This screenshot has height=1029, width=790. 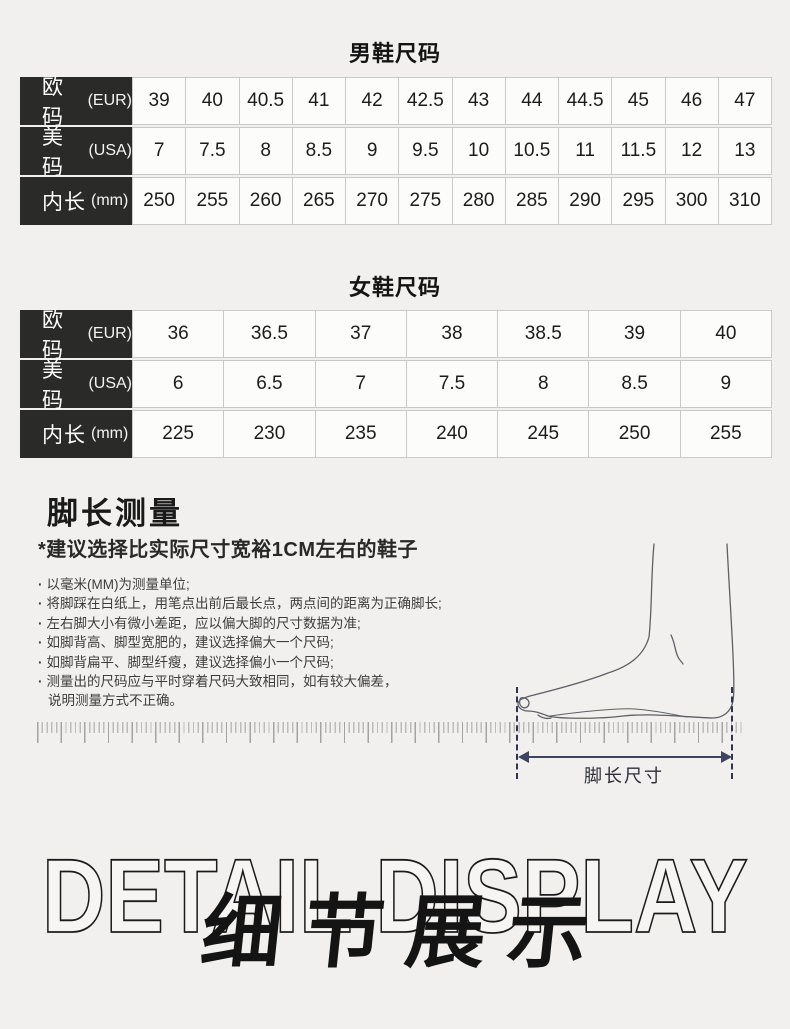 I want to click on size-cell: 10, so click(x=478, y=151).